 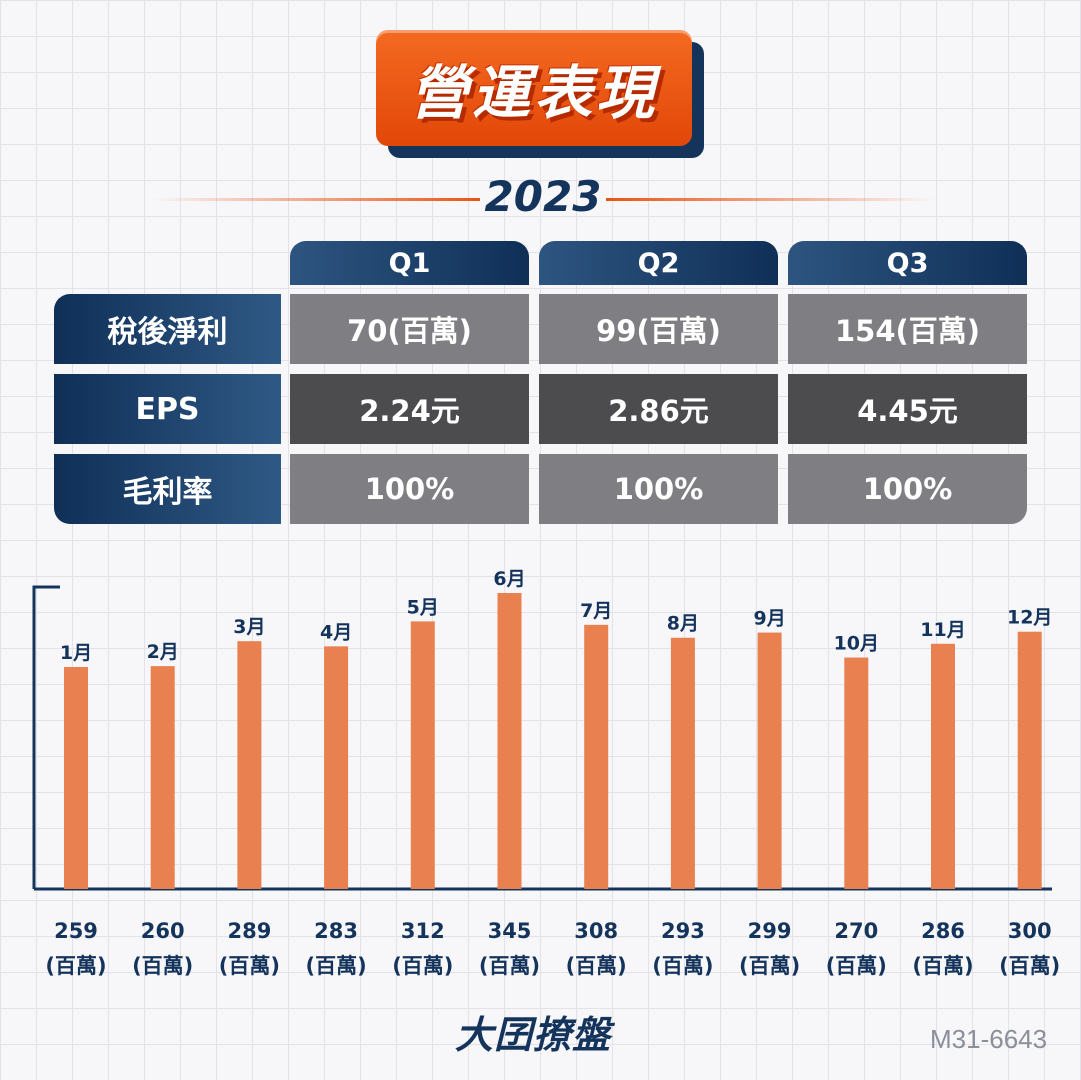 I want to click on value-number: 286, so click(x=943, y=931).